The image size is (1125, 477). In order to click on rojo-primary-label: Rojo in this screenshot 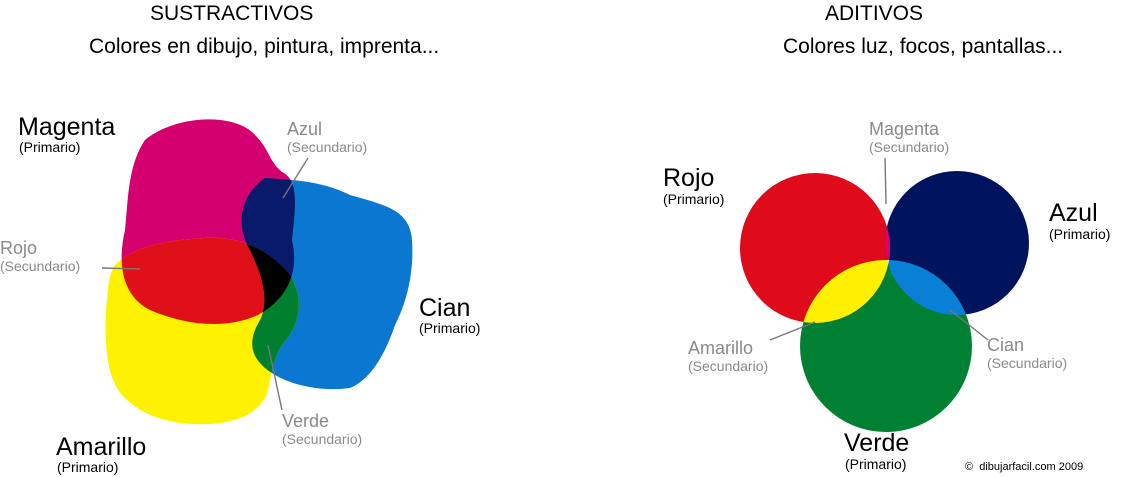, I will do `click(689, 178)`.